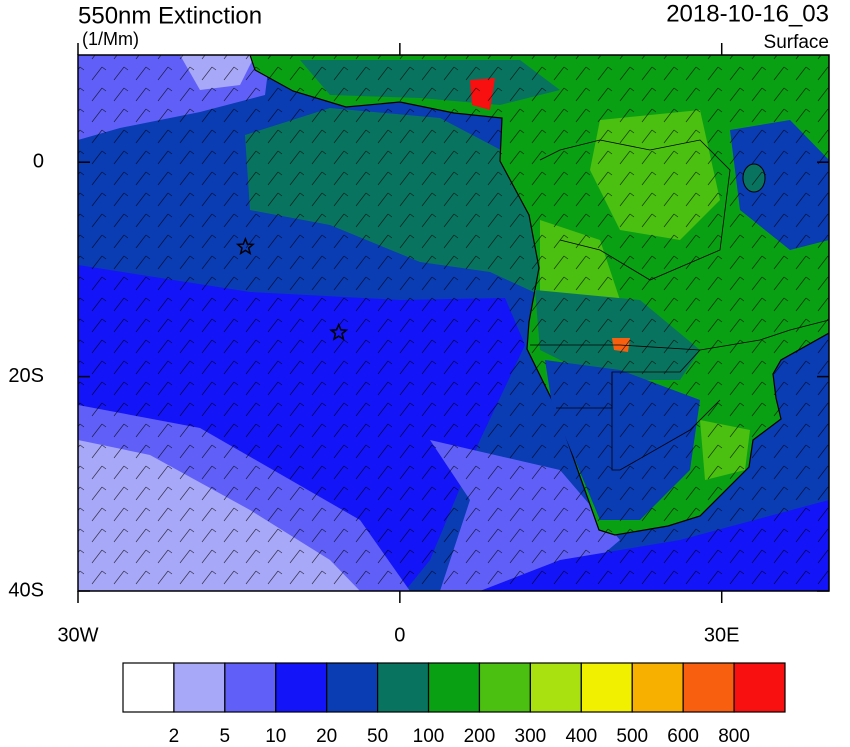  What do you see at coordinates (292, 288) in the screenshot?
I see `markers` at bounding box center [292, 288].